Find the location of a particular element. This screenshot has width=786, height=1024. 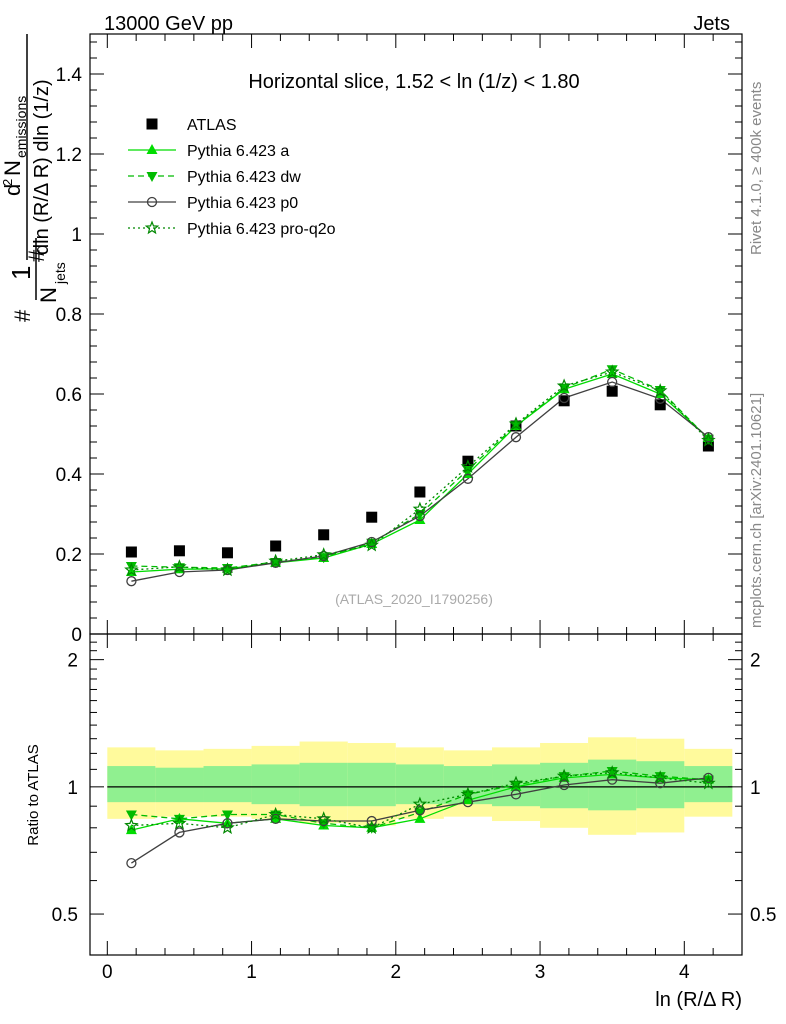

rivet-version-label: Rivet 4.1.0, ≥ 400k events is located at coordinates (756, 168).